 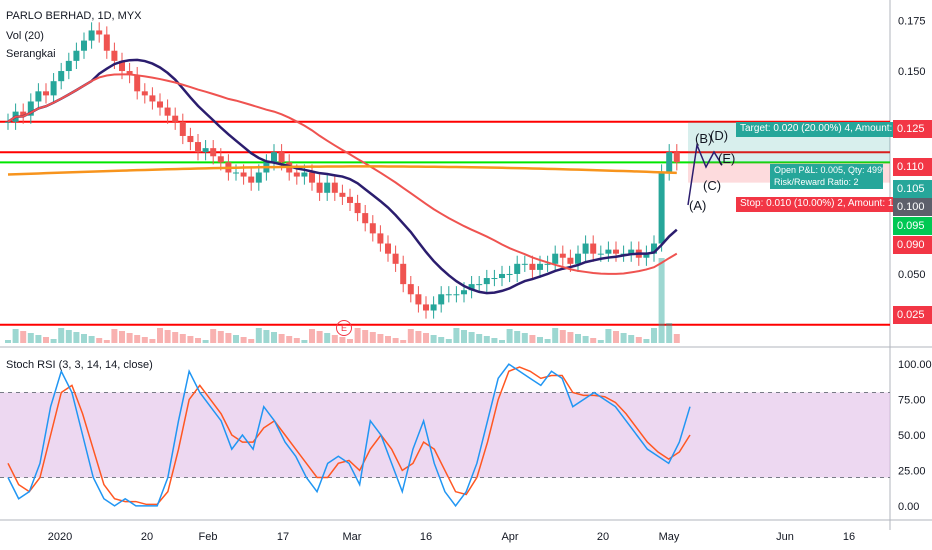 I want to click on price-axis-tick: 0.150, so click(x=912, y=72).